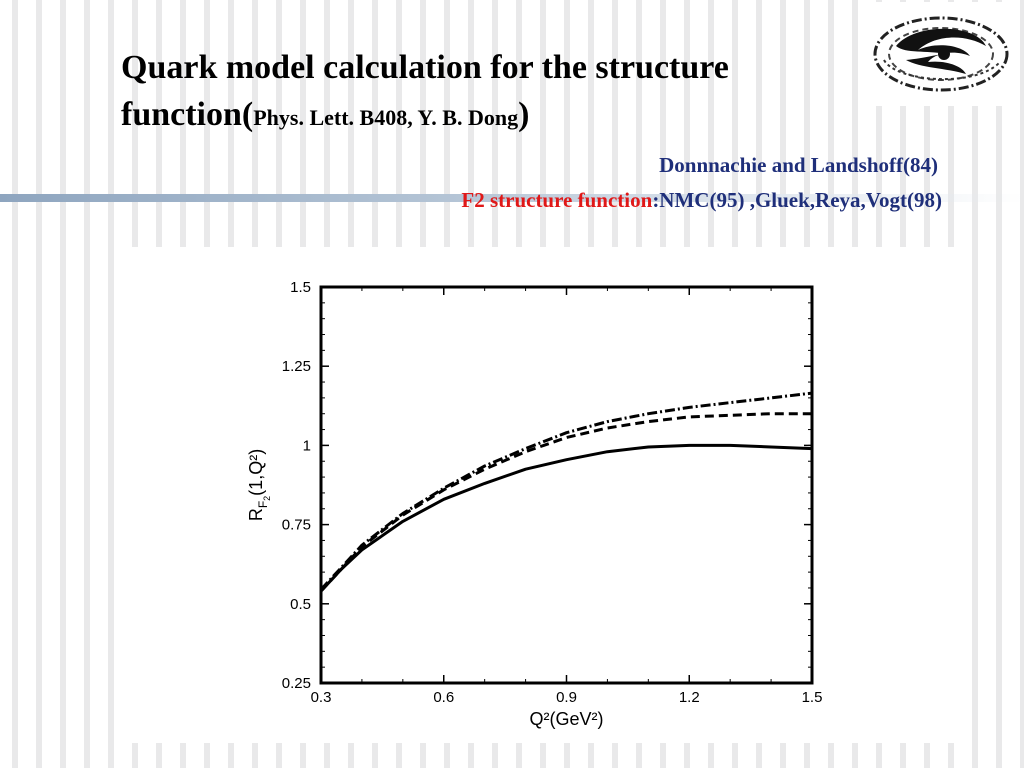 The height and width of the screenshot is (768, 1024). What do you see at coordinates (797, 200) in the screenshot?
I see `subtitle-datasets: :NMC(95) ,Gluek,Reya,Vogt(98)` at bounding box center [797, 200].